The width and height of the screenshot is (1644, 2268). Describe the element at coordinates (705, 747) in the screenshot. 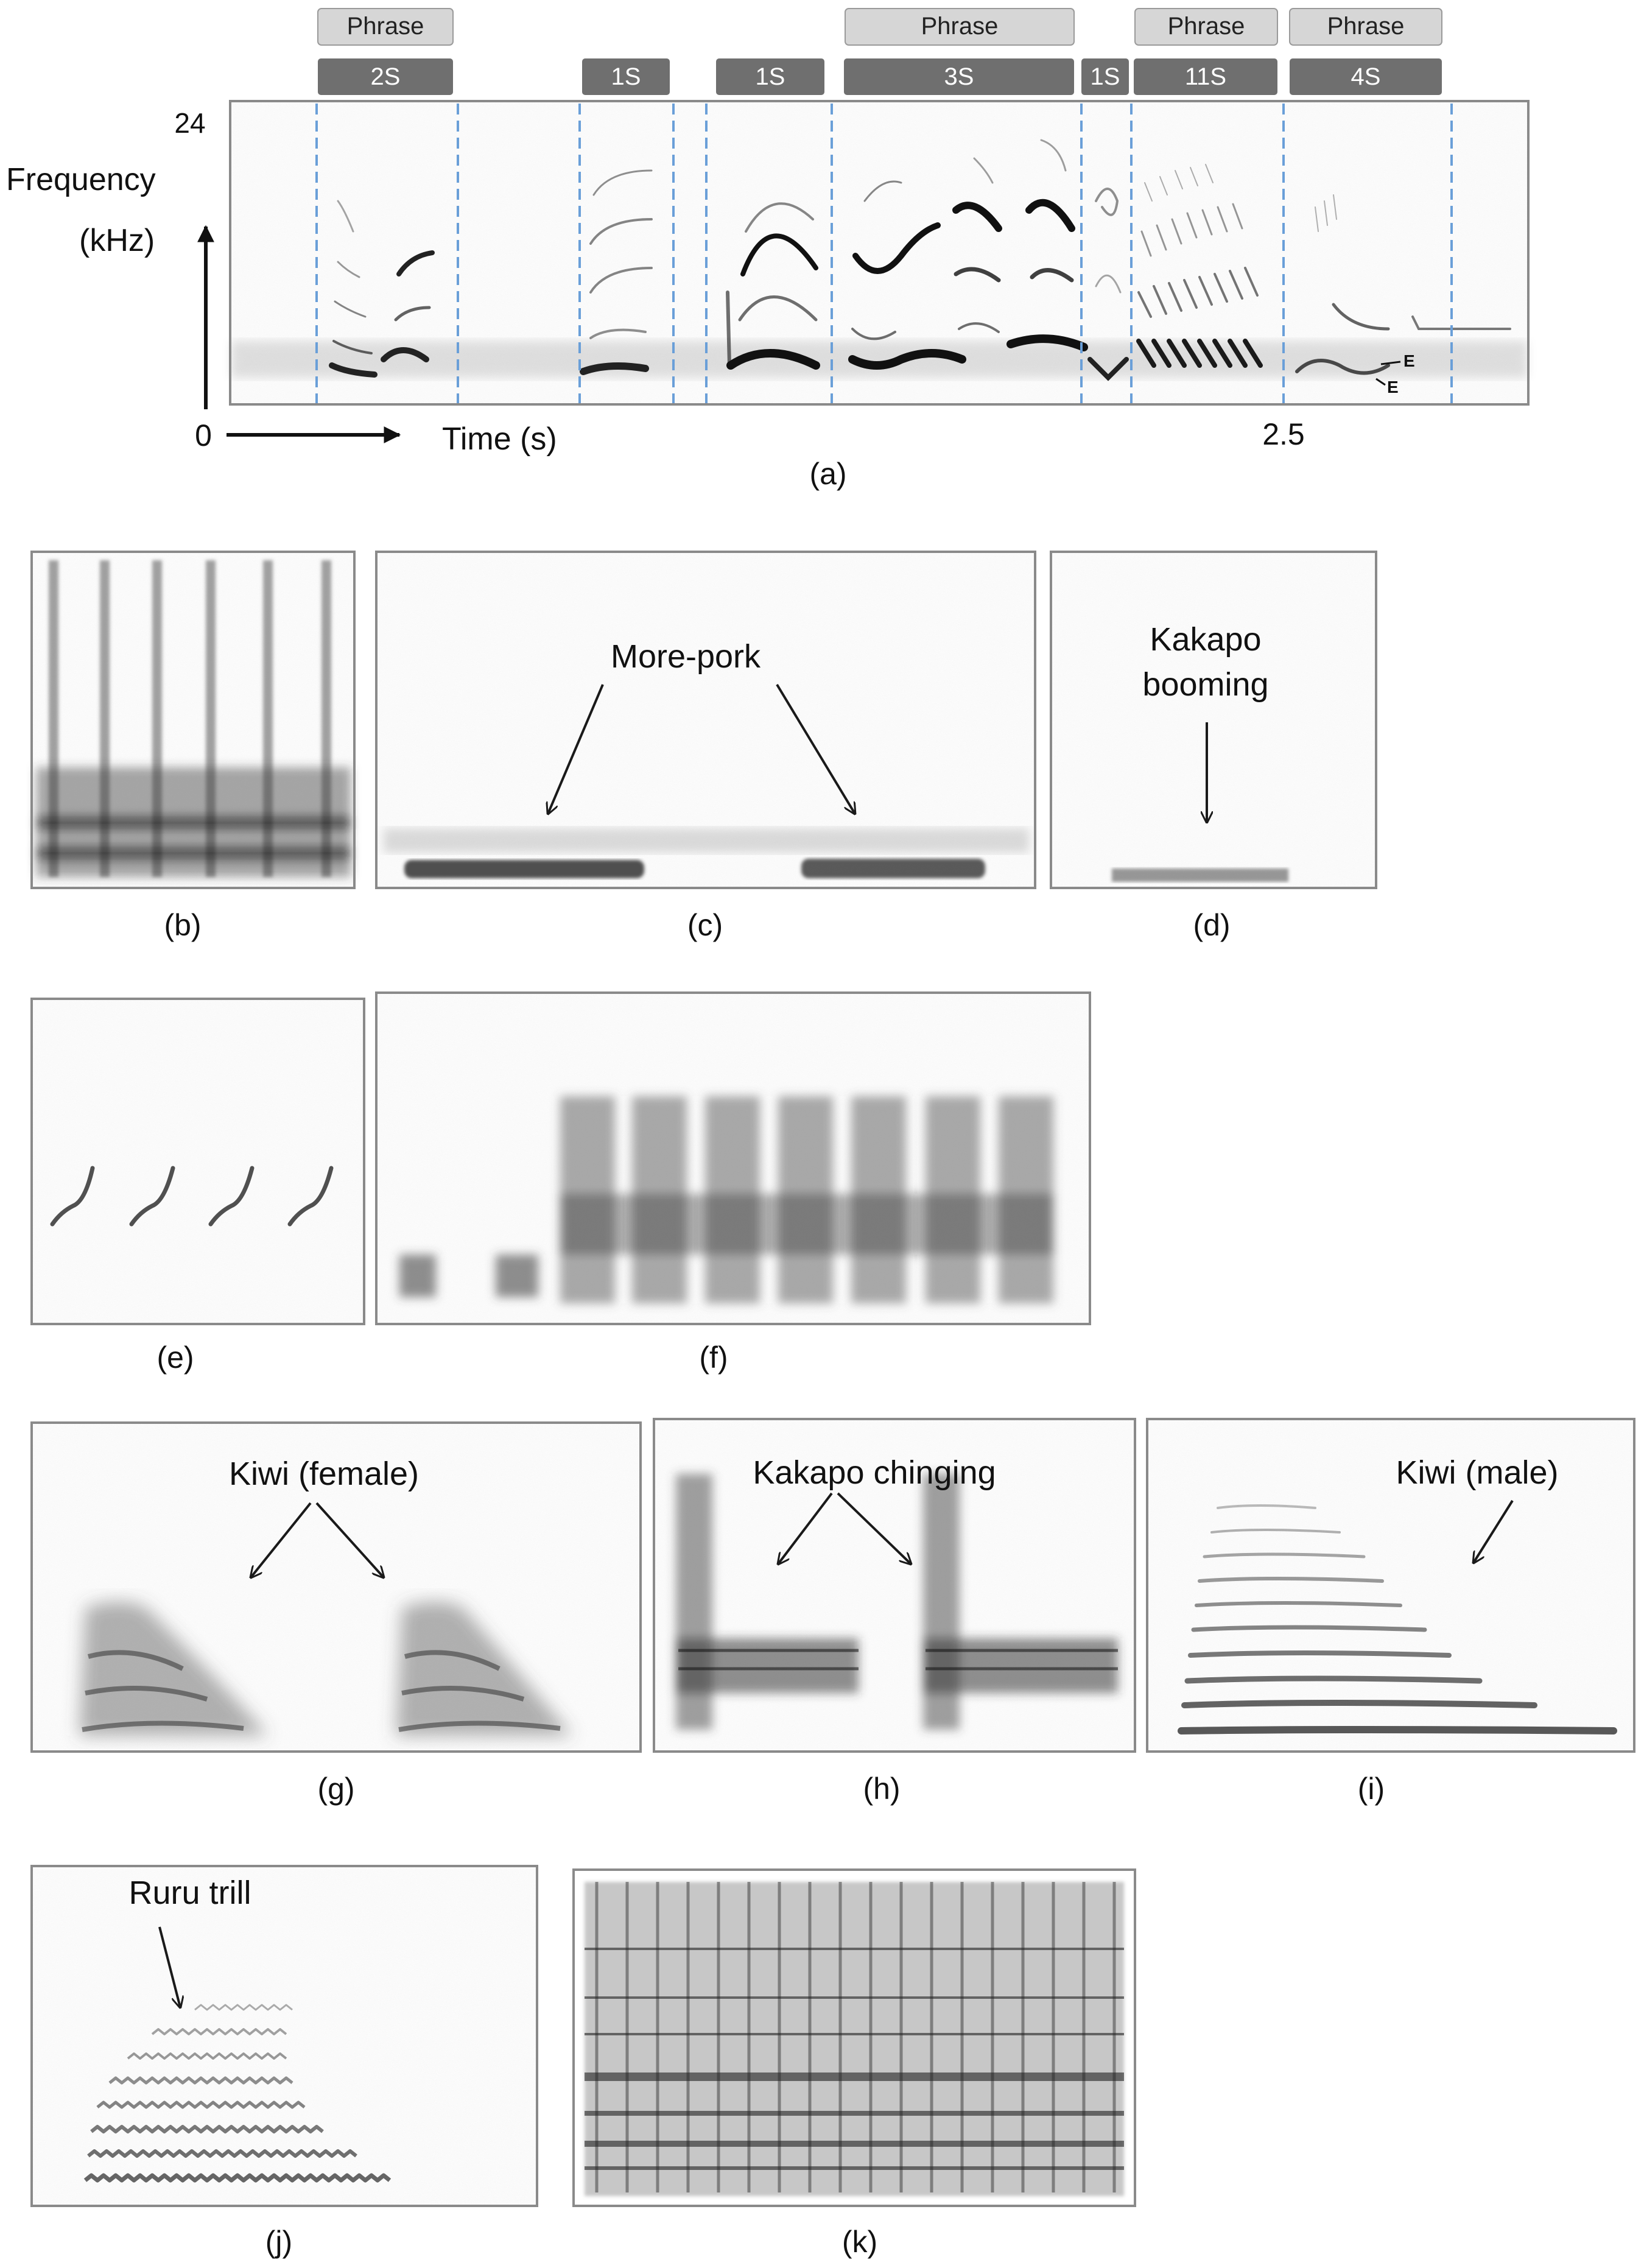

I see `panel-c: More-pork (c)` at that location.